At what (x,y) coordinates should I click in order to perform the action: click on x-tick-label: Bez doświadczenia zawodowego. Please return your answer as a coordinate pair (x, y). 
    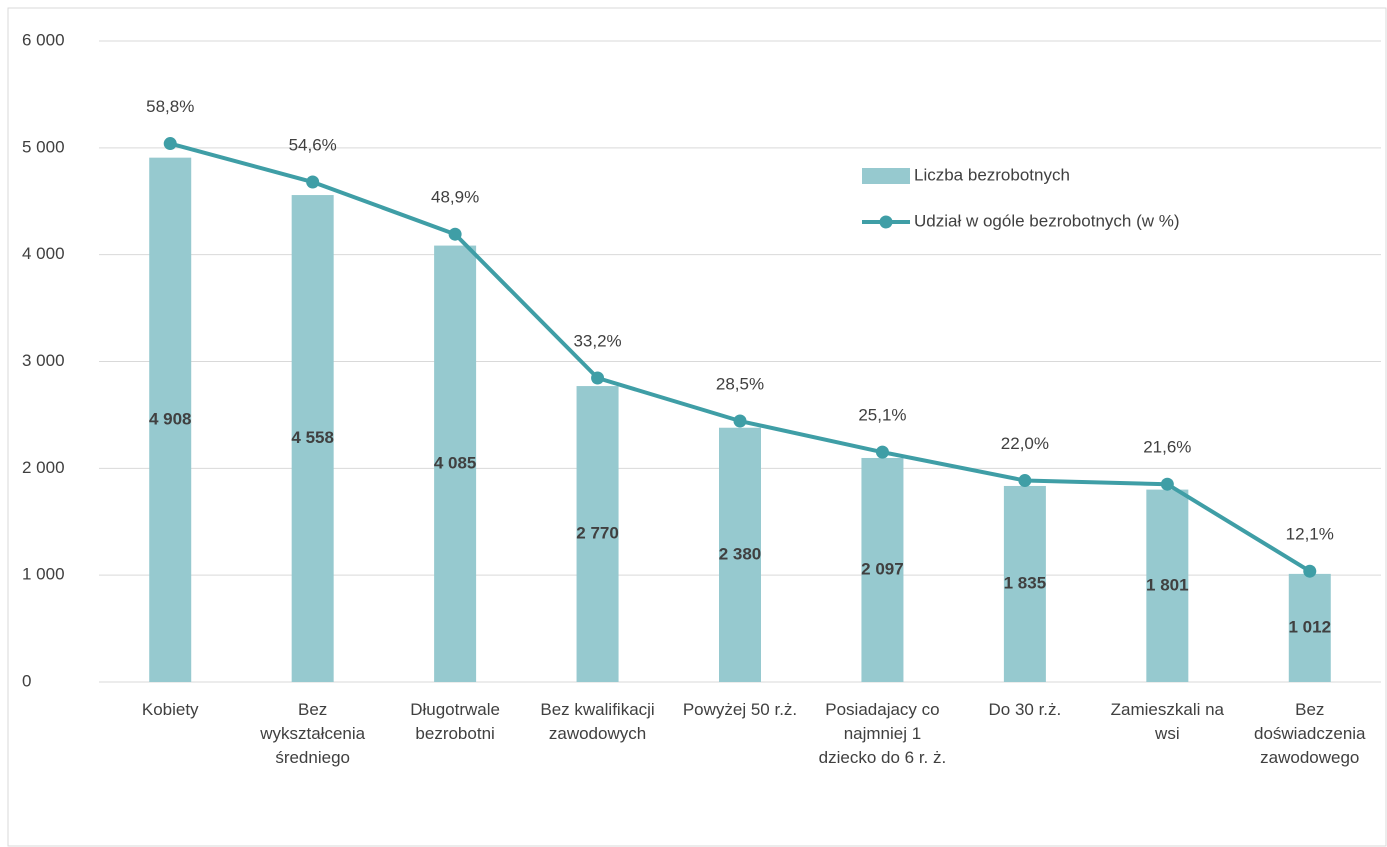
    Looking at the image, I should click on (1310, 733).